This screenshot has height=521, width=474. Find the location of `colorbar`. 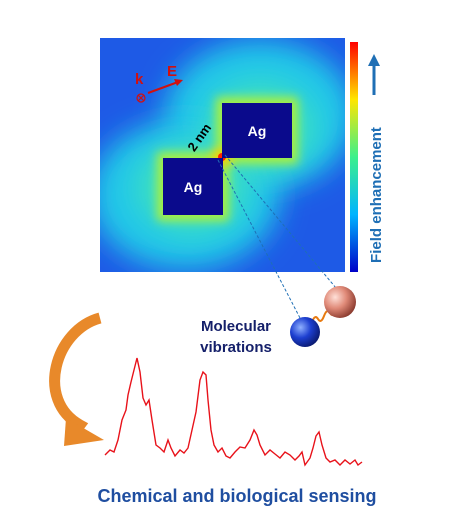

colorbar is located at coordinates (354, 157).